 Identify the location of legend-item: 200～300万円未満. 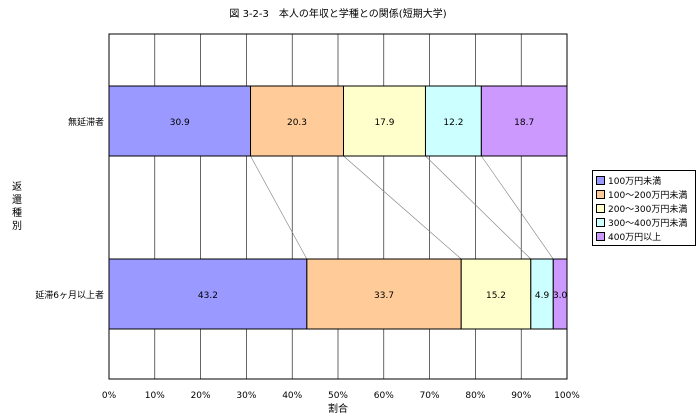
(644, 208).